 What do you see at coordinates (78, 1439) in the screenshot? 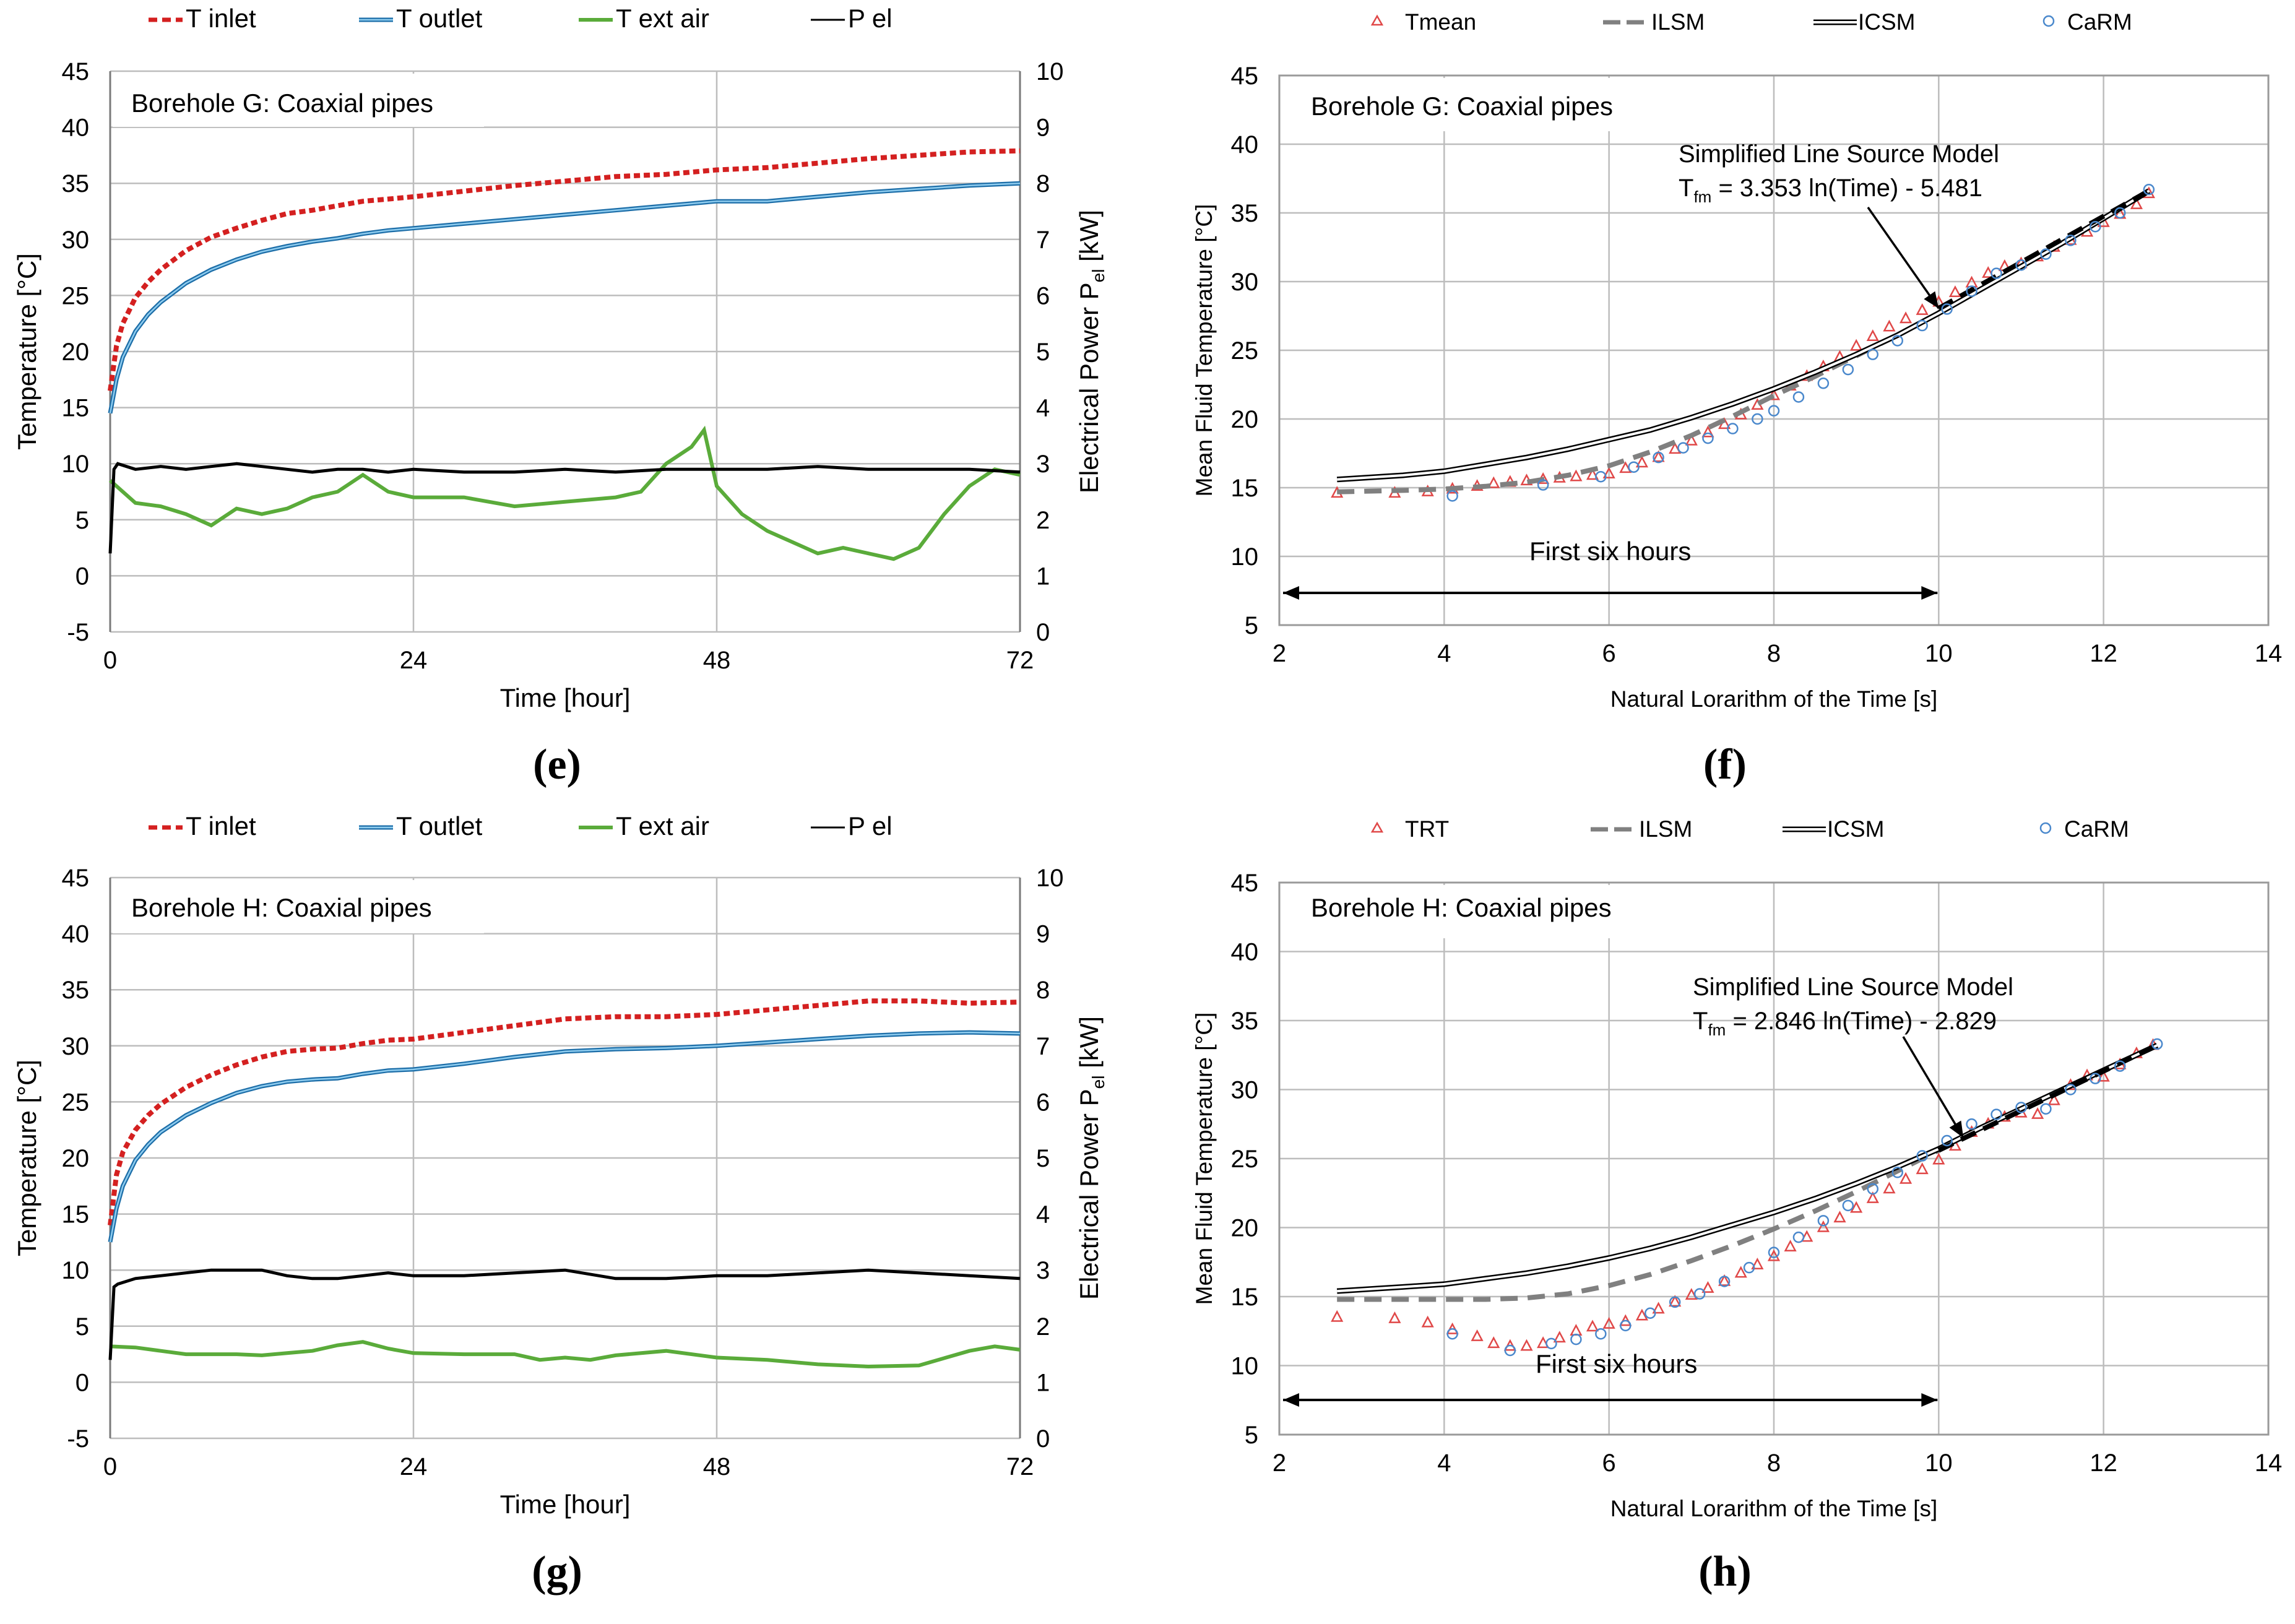
I see `y-tick-label: -5` at bounding box center [78, 1439].